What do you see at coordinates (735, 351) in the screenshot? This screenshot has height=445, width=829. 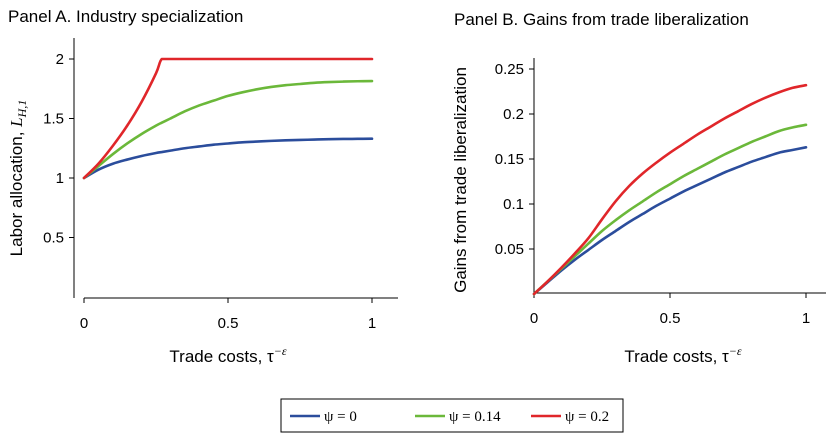 I see `panel-b-x-axis-superscript: −ε` at bounding box center [735, 351].